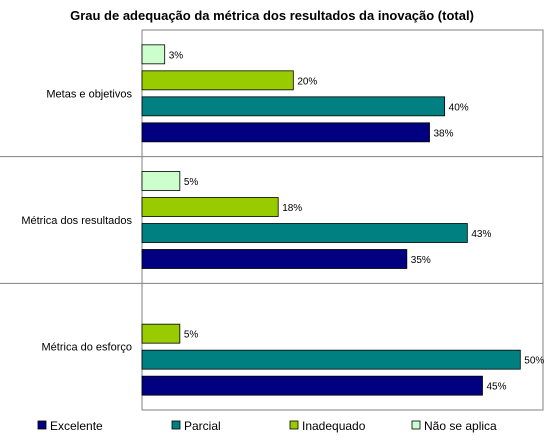 The height and width of the screenshot is (440, 550). Describe the element at coordinates (293, 106) in the screenshot. I see `bar-parcial-metas-e-objetivos` at that location.